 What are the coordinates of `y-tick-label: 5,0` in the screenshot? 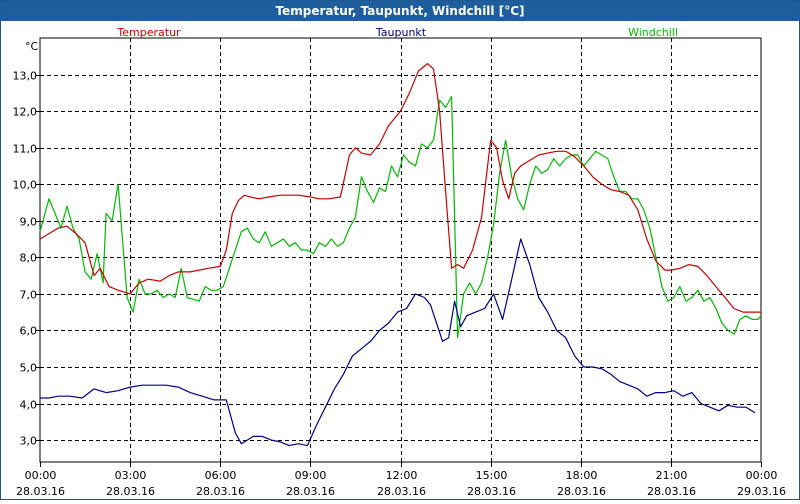 It's located at (29, 368).